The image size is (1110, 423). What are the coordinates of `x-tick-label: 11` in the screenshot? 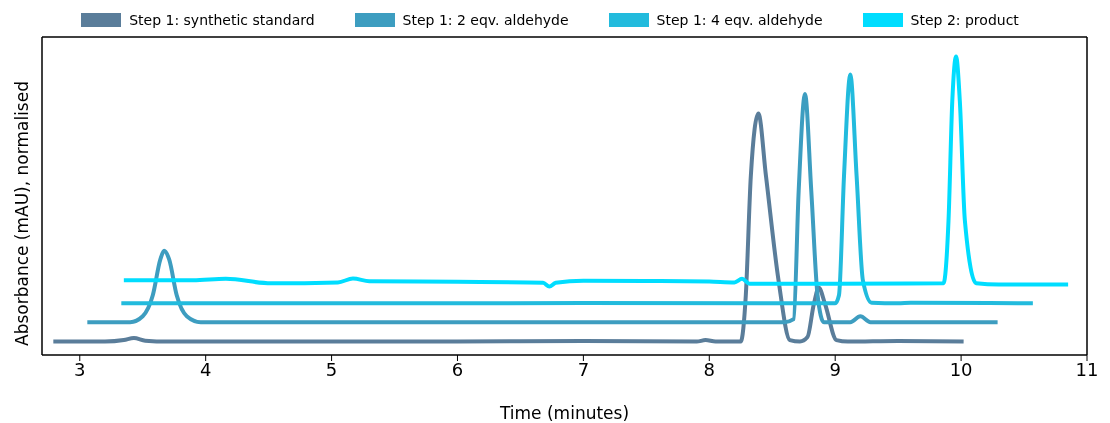 It's located at (1087, 369).